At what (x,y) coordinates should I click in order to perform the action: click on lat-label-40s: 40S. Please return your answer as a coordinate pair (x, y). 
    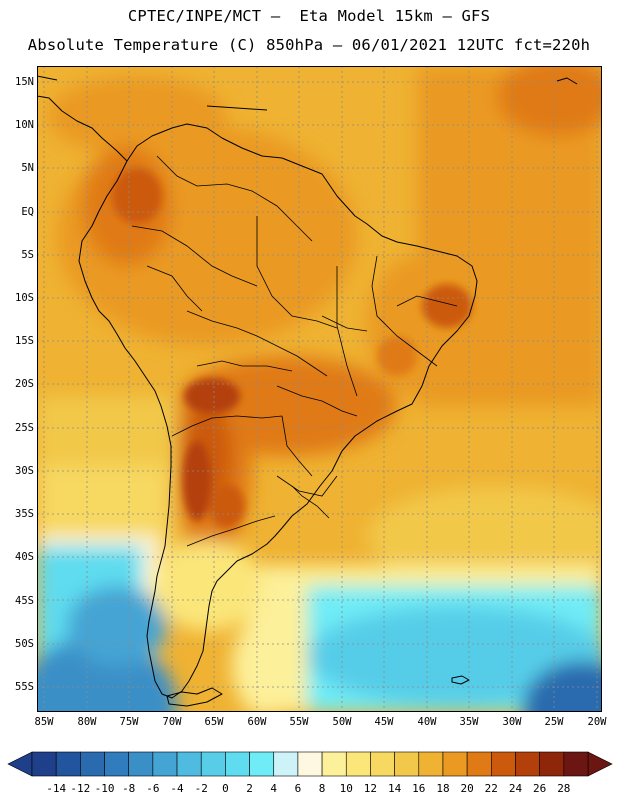
    Looking at the image, I should click on (24, 557).